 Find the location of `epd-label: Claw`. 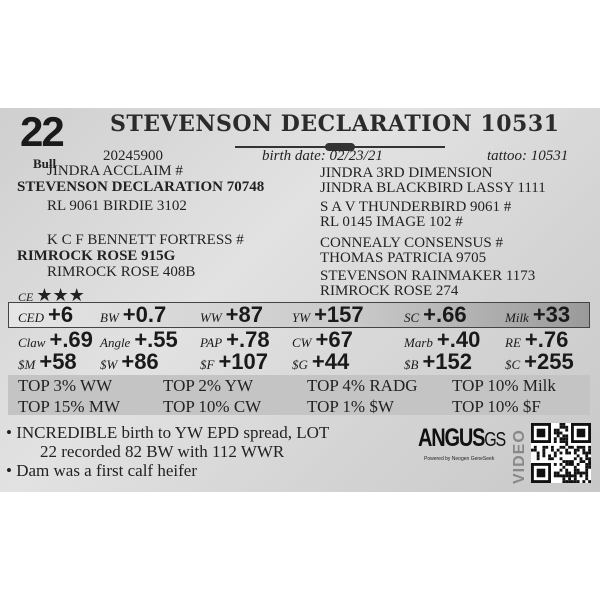

epd-label: Claw is located at coordinates (32, 342).